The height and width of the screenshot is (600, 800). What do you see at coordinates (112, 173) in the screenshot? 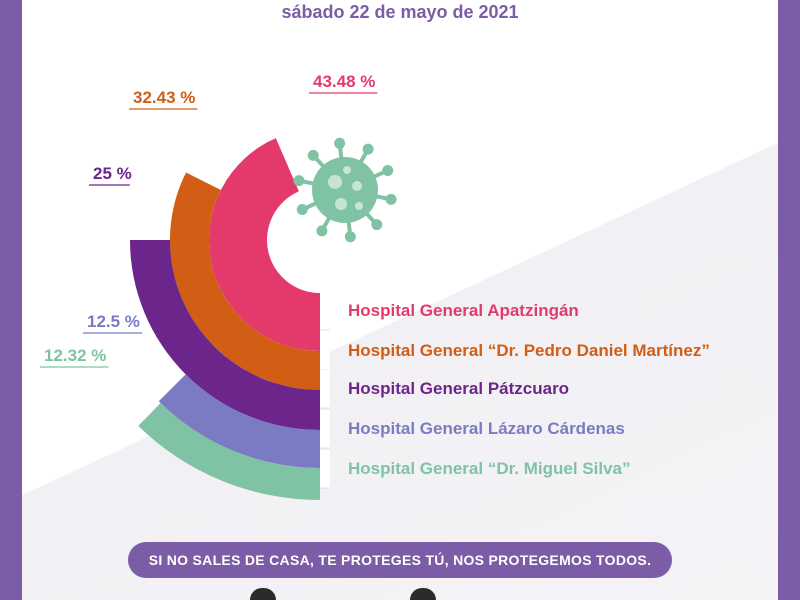
I see `value-label-3: 25 %` at bounding box center [112, 173].